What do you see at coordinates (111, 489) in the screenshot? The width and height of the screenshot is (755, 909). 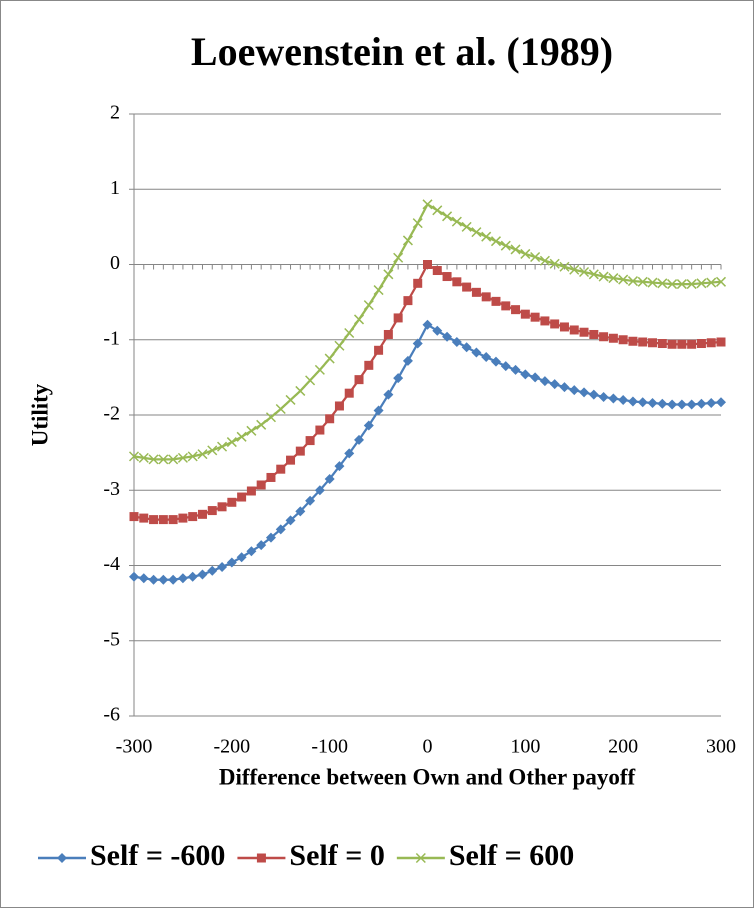 I see `y-tick-label: -3` at bounding box center [111, 489].